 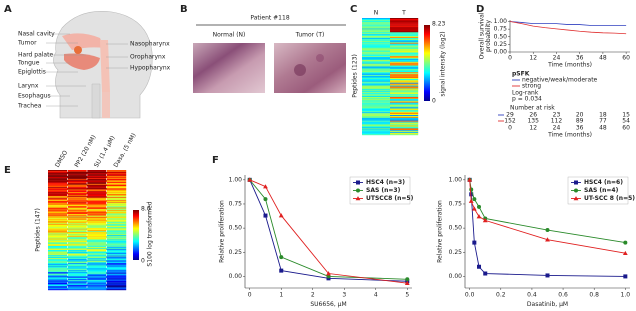 What do you see at coordinates (320, 58) in the screenshot?
I see `histology-detail` at bounding box center [320, 58].